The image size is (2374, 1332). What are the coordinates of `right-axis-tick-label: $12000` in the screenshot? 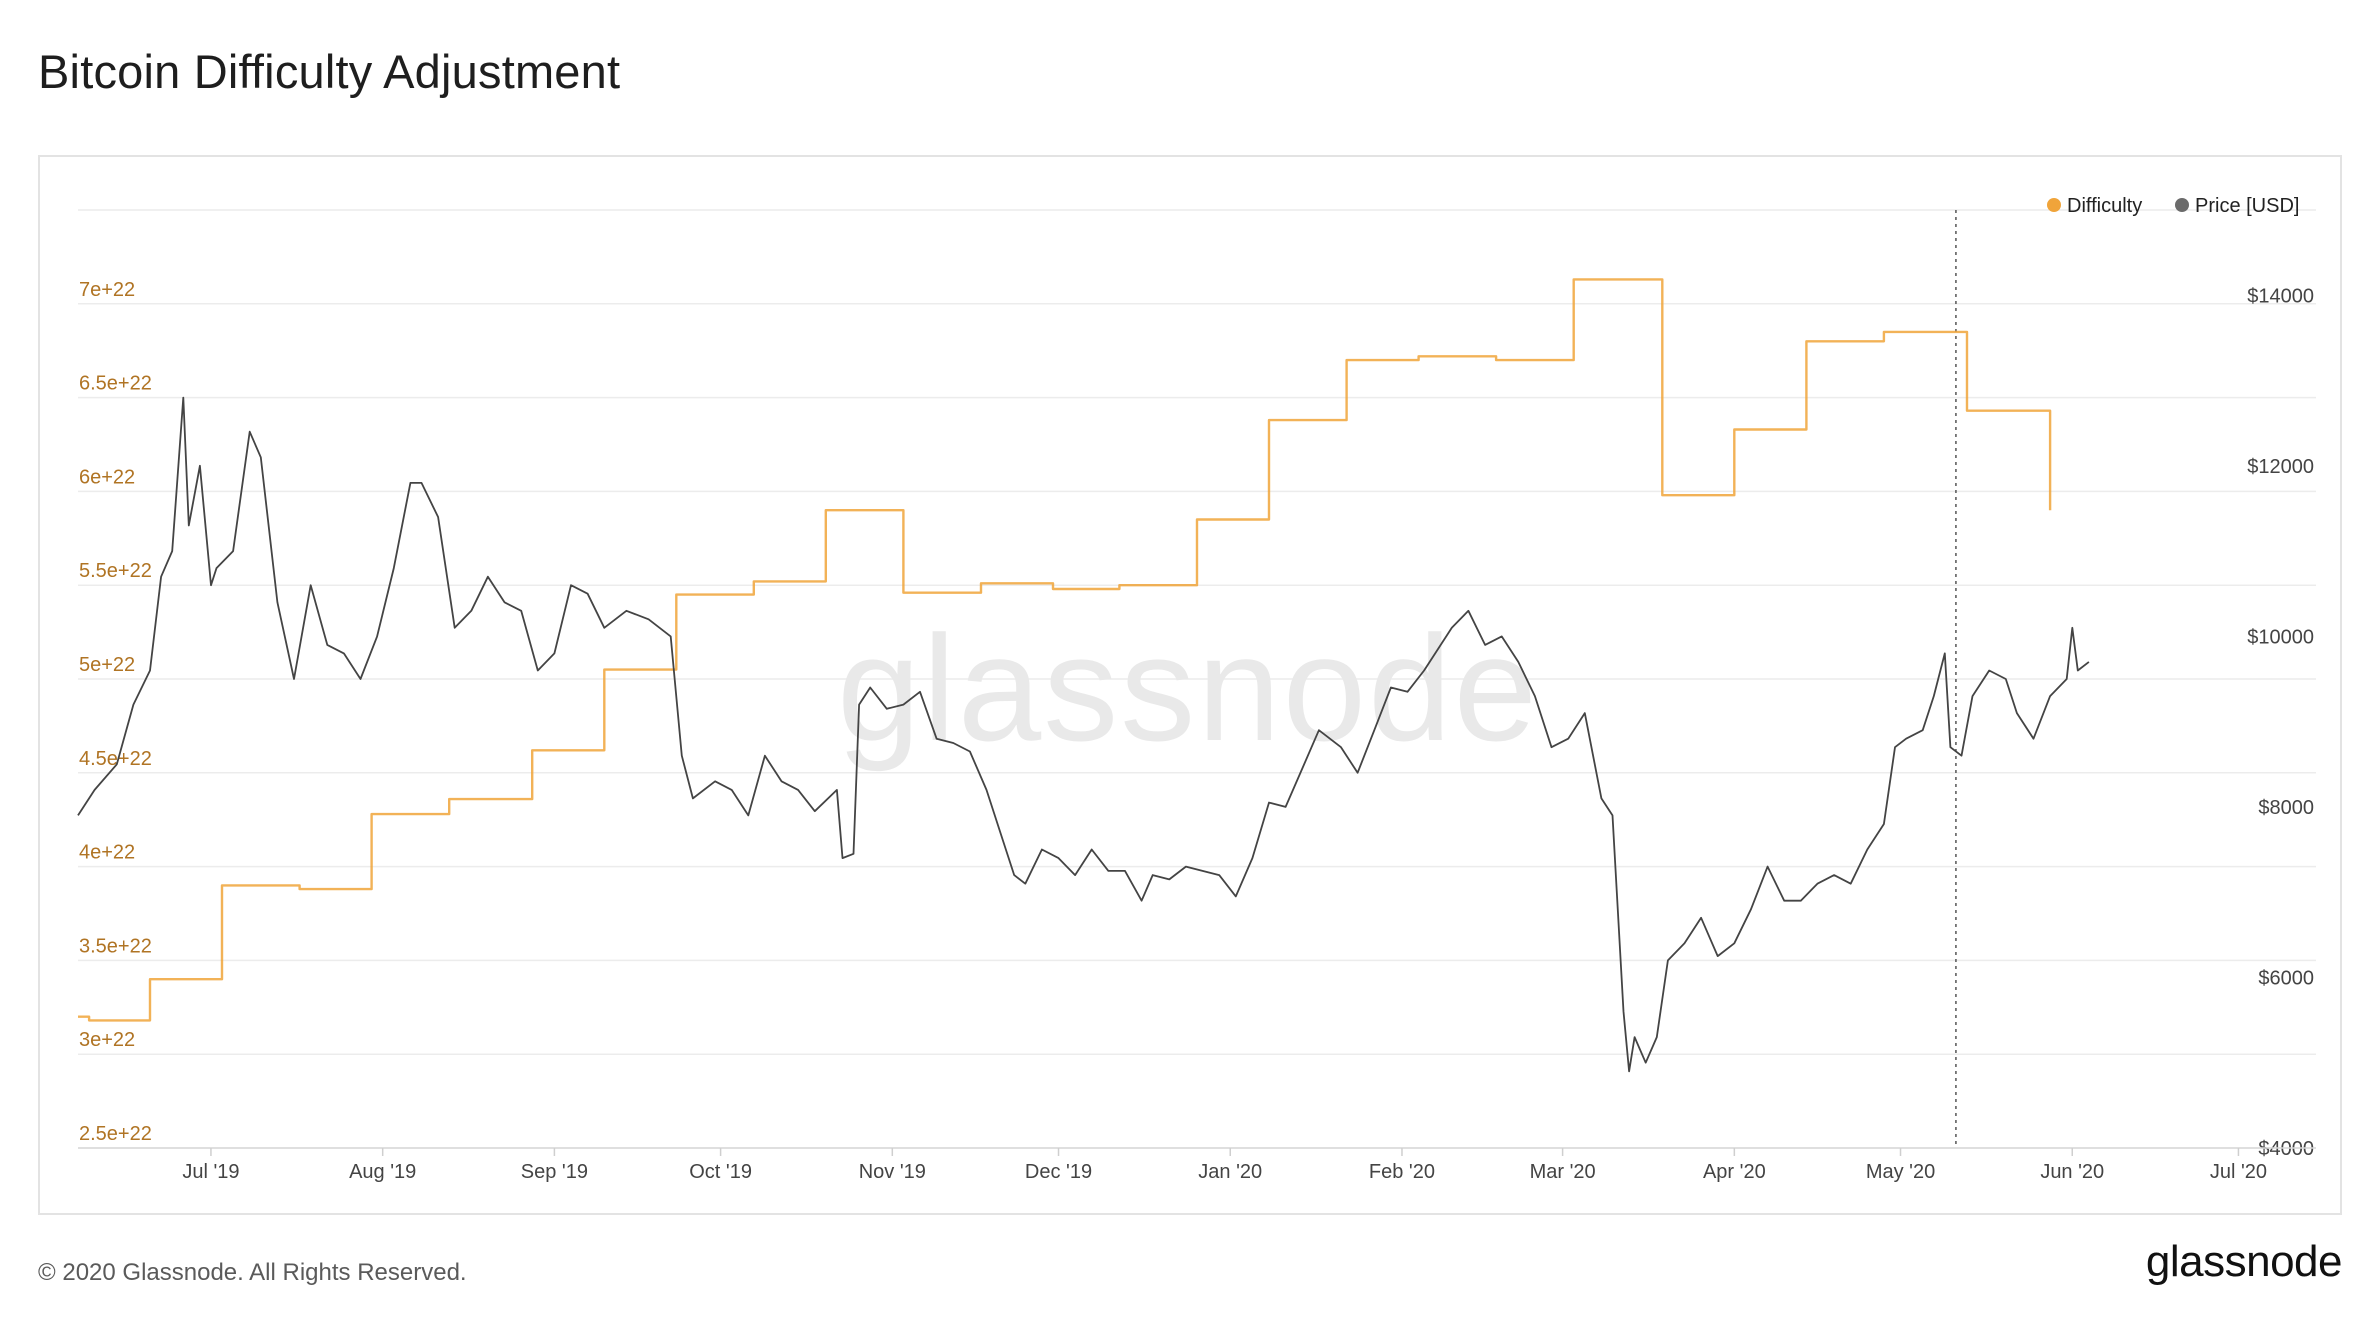 It's located at (2280, 467).